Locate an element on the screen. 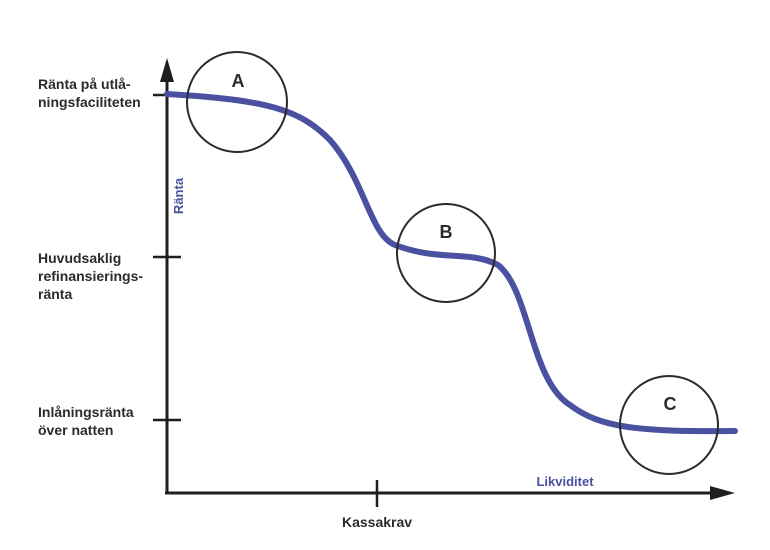 Image resolution: width=770 pixels, height=550 pixels. x-axis-title: Likviditet is located at coordinates (565, 481).